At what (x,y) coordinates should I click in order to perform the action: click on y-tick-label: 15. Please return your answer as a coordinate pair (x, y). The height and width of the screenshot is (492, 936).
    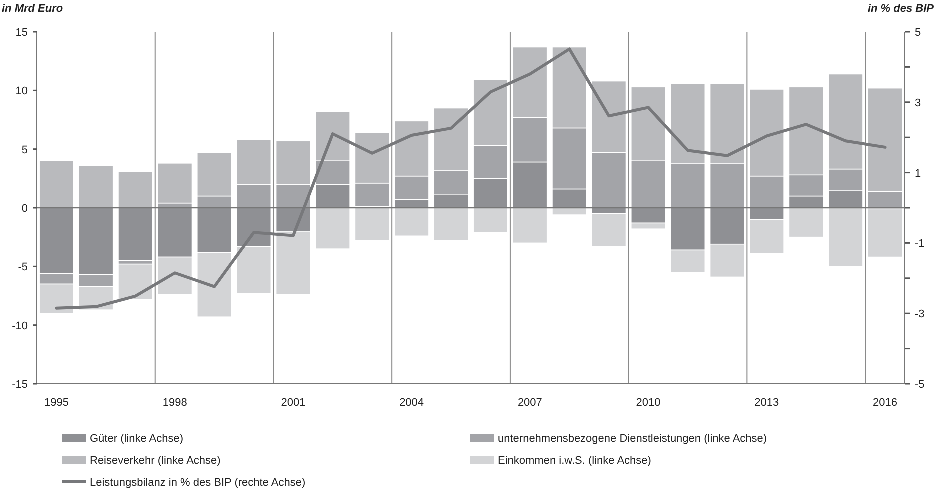
    Looking at the image, I should click on (22, 33).